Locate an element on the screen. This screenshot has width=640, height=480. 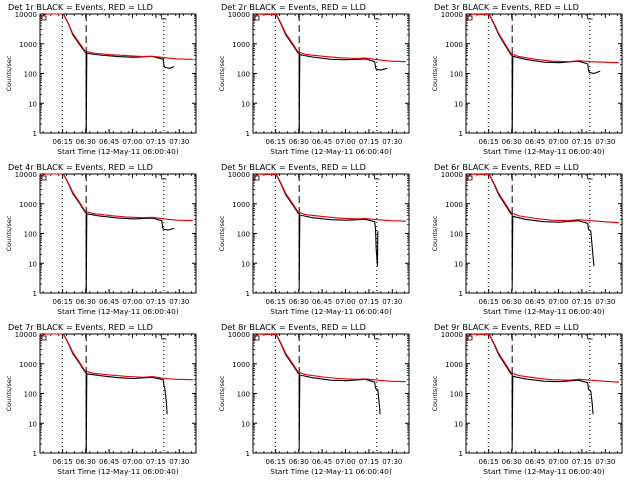
chart-title: Det 4r BLACK = Events, RED = LLD is located at coordinates (80, 167).